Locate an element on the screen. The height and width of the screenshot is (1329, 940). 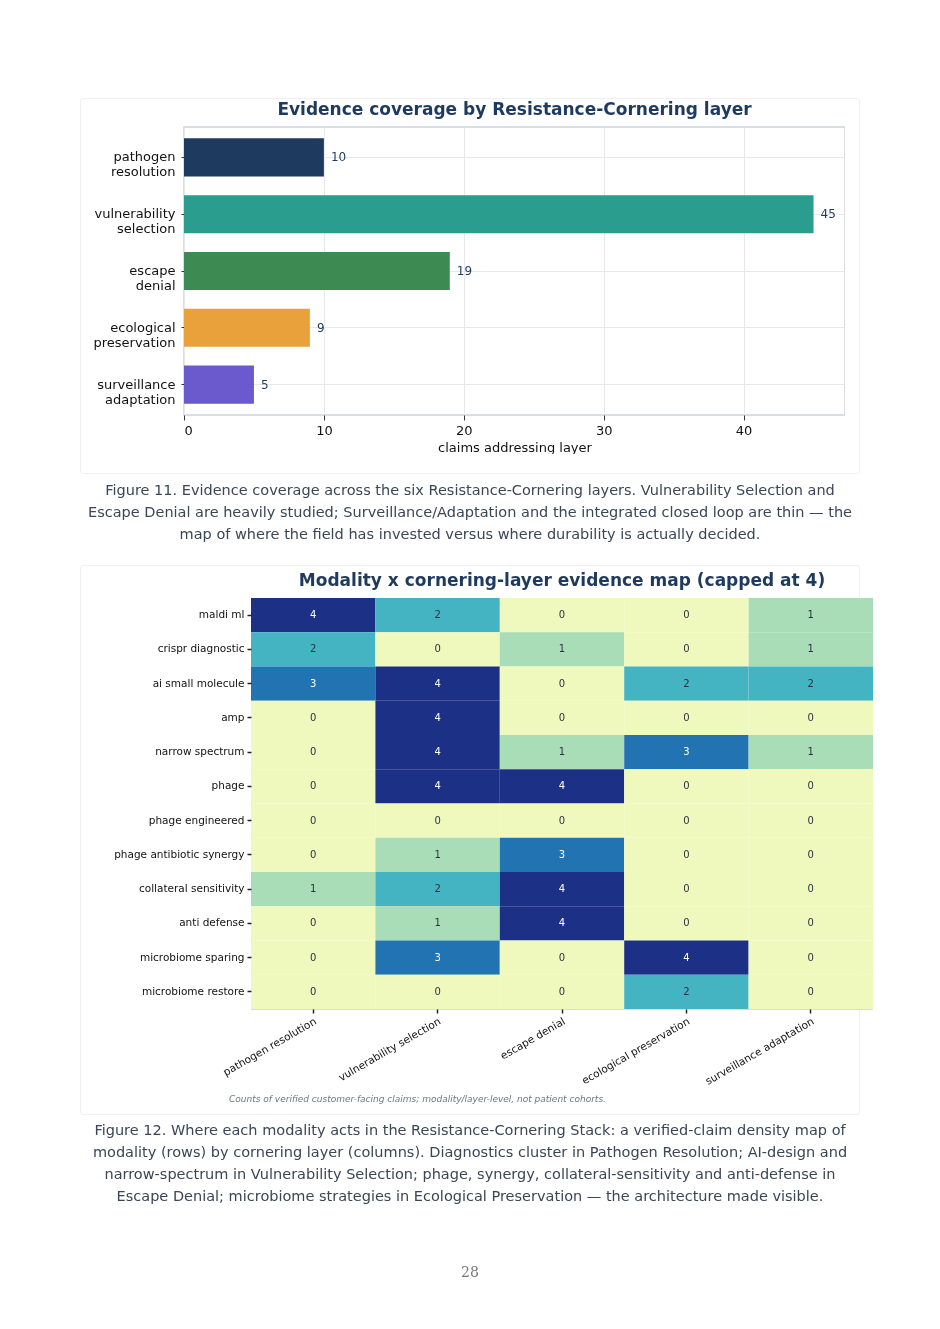
data-label: 45 is located at coordinates (828, 214).